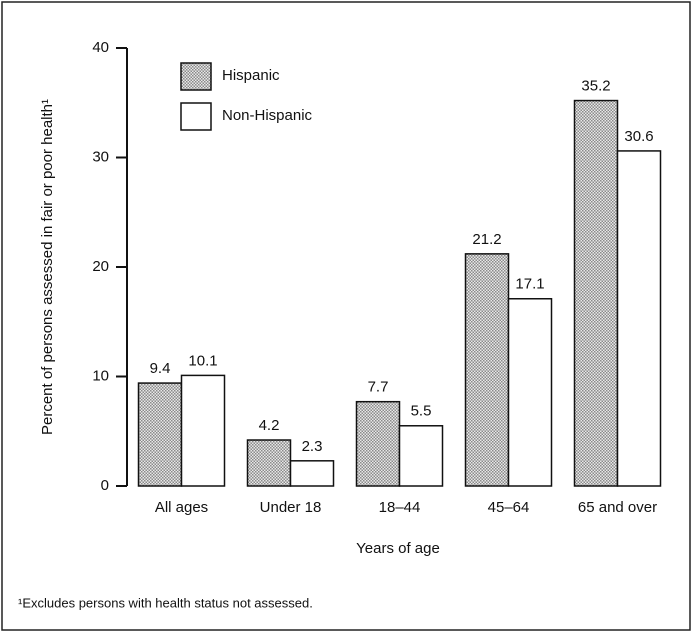 The width and height of the screenshot is (693, 633). What do you see at coordinates (421, 411) in the screenshot?
I see `value-label: 5.5` at bounding box center [421, 411].